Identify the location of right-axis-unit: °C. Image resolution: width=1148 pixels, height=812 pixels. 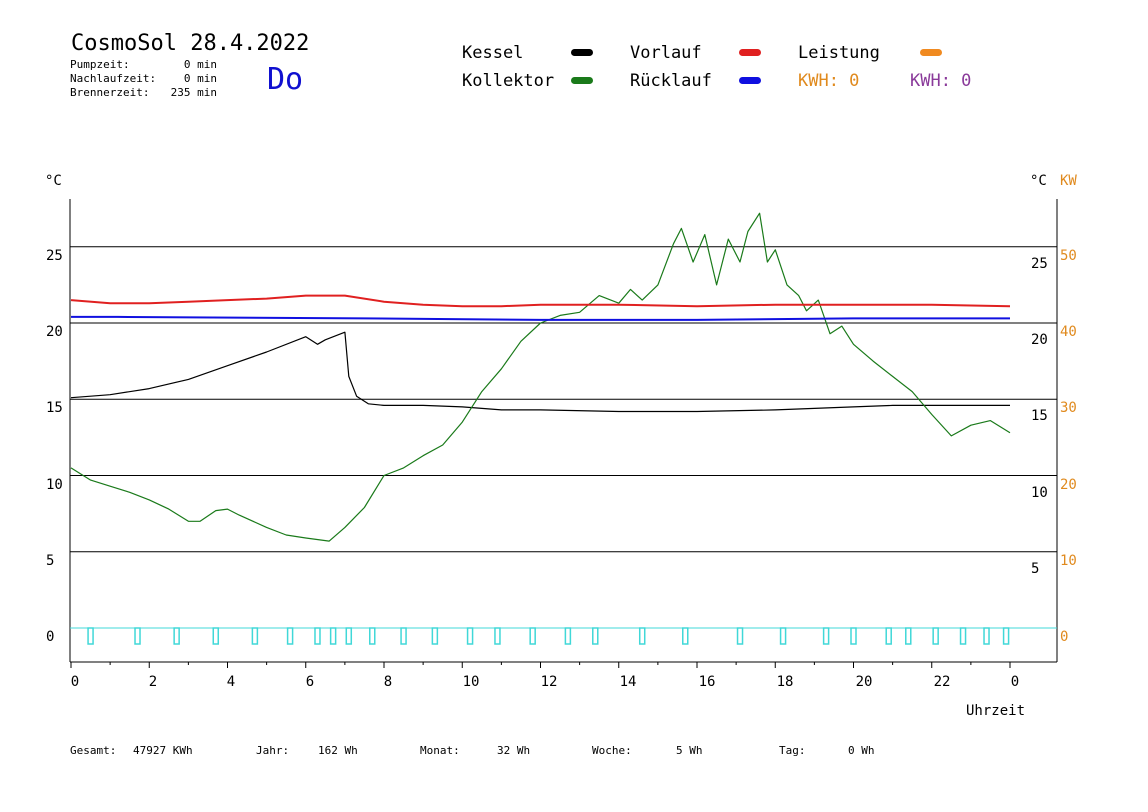
(1038, 181).